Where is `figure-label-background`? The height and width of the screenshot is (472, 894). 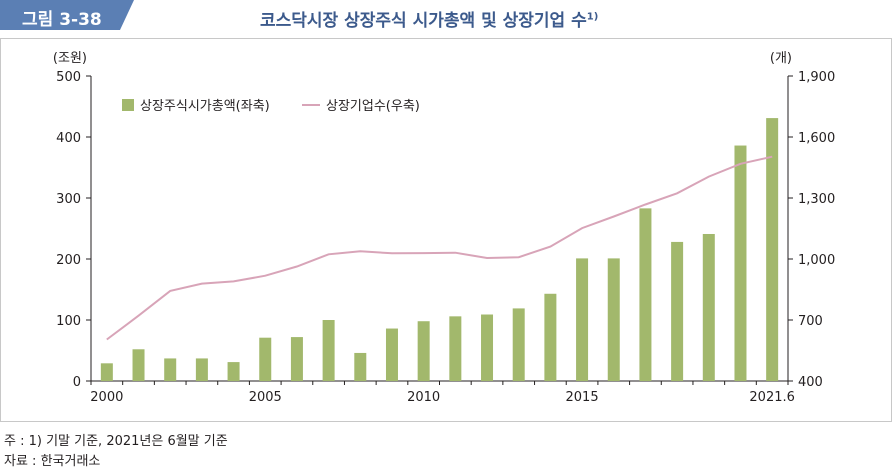 figure-label-background is located at coordinates (67, 15).